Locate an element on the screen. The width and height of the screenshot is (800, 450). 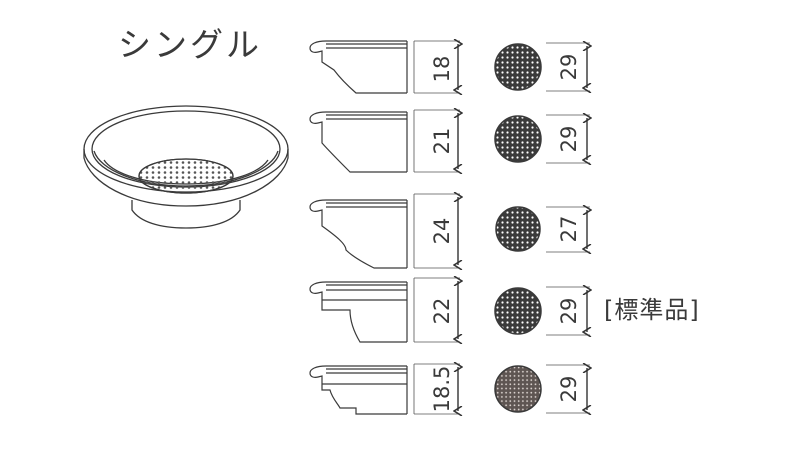
mesh-diameter-label-3: 27 is located at coordinates (569, 229).